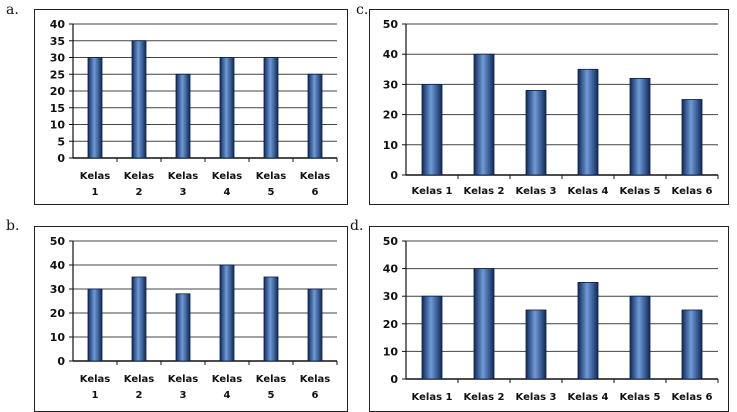  What do you see at coordinates (391, 84) in the screenshot?
I see `chart-c-ytick-label: 30` at bounding box center [391, 84].